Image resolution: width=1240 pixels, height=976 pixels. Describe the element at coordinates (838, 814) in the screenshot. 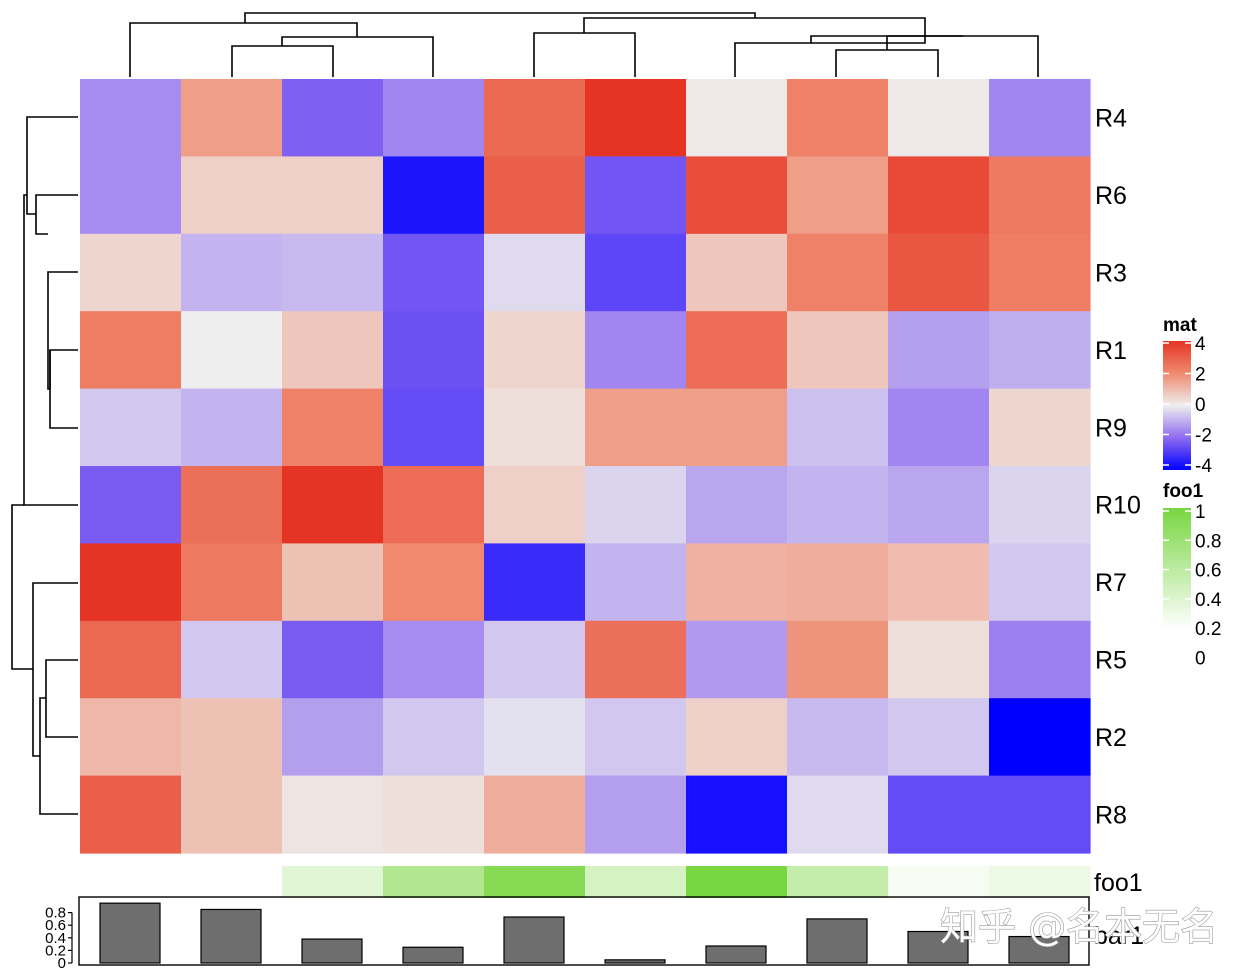

I see `heatmap-cell-R8-c8` at that location.